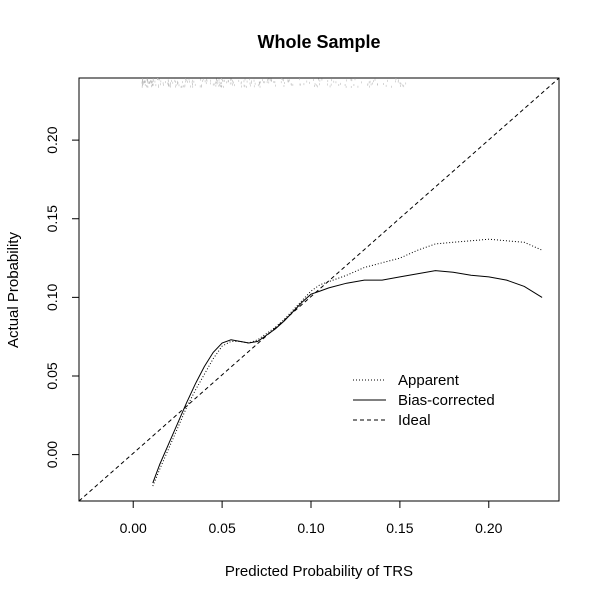 The width and height of the screenshot is (600, 600). I want to click on x-tick-label: 0.05, so click(221, 528).